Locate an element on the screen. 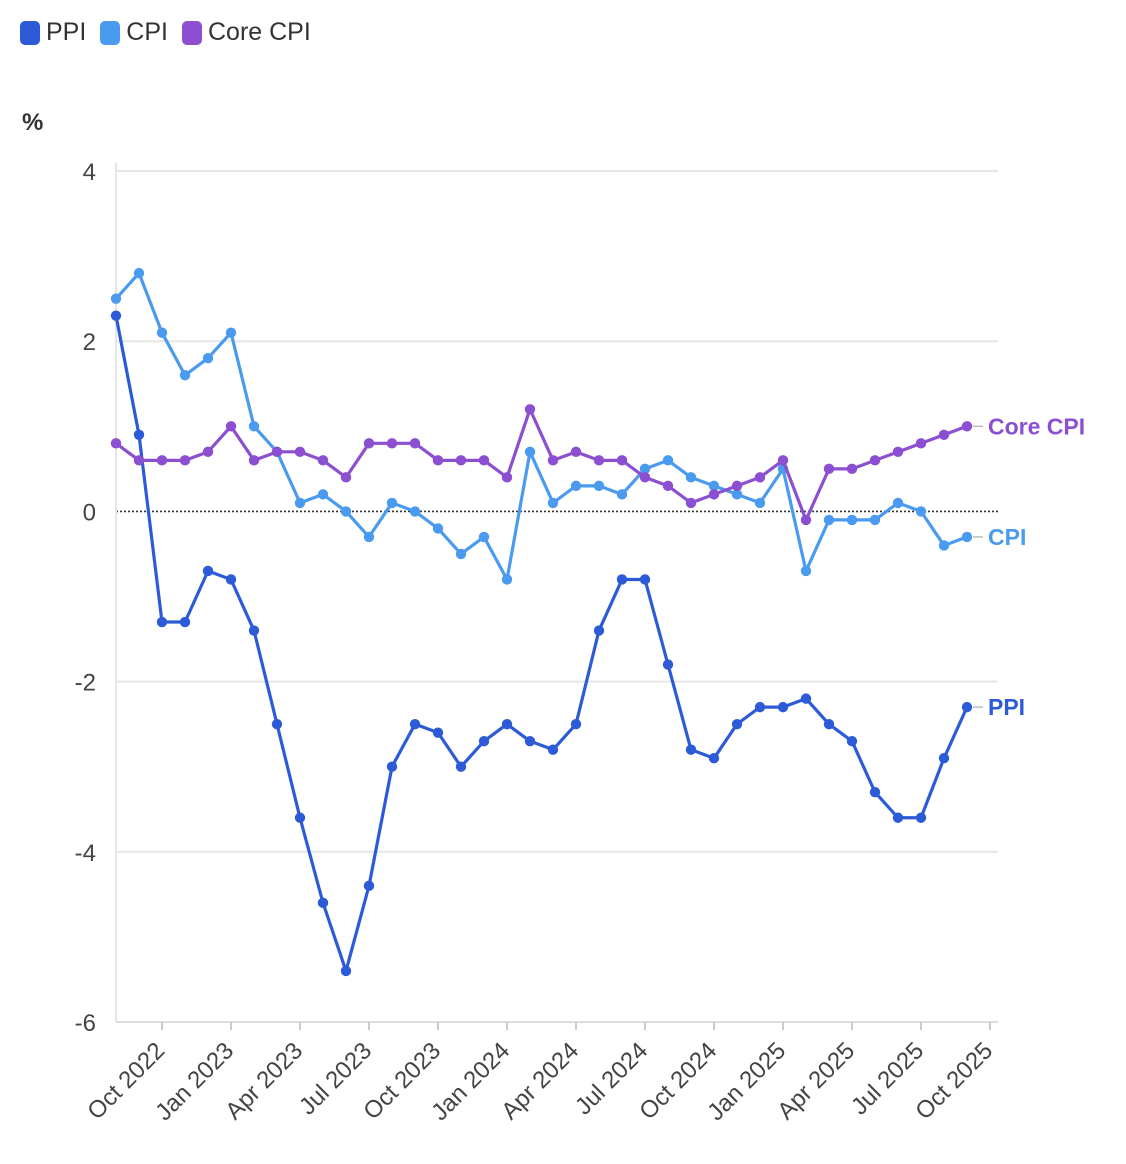 The height and width of the screenshot is (1164, 1126). legend-item-core-cpi: Core CPI is located at coordinates (246, 32).